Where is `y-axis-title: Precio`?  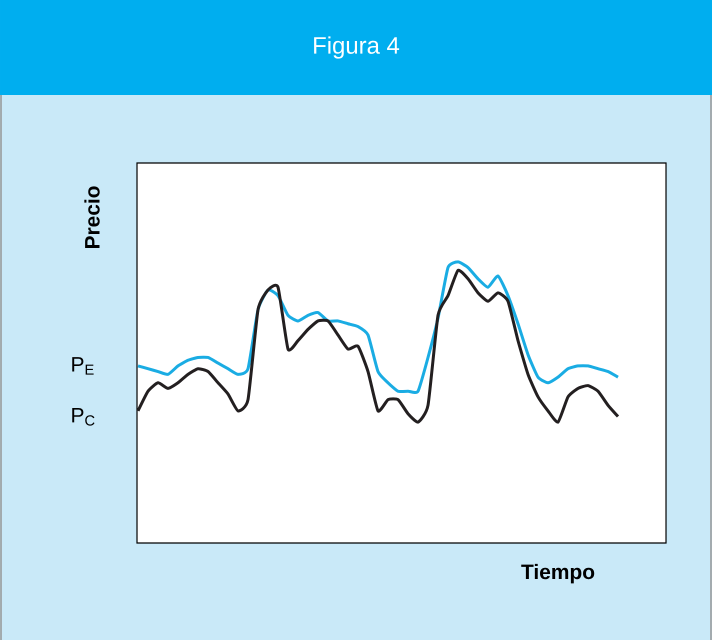
y-axis-title: Precio is located at coordinates (92, 217).